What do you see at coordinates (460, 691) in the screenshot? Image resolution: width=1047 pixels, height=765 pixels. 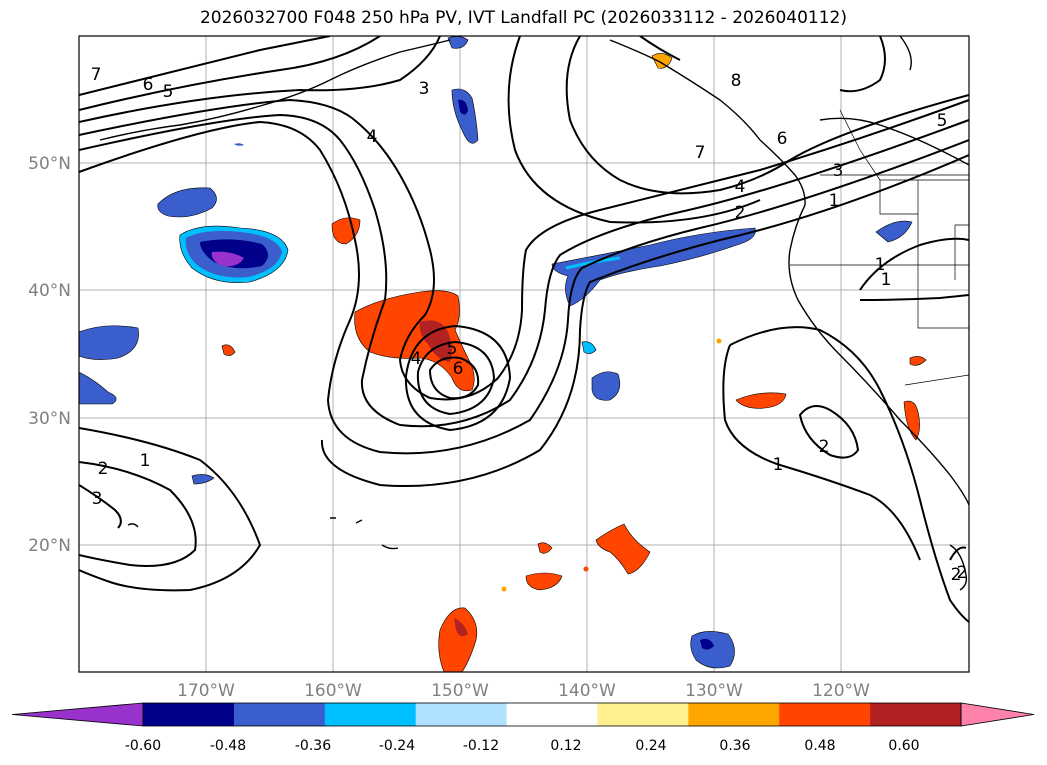 I see `lon-label: 150°W` at bounding box center [460, 691].